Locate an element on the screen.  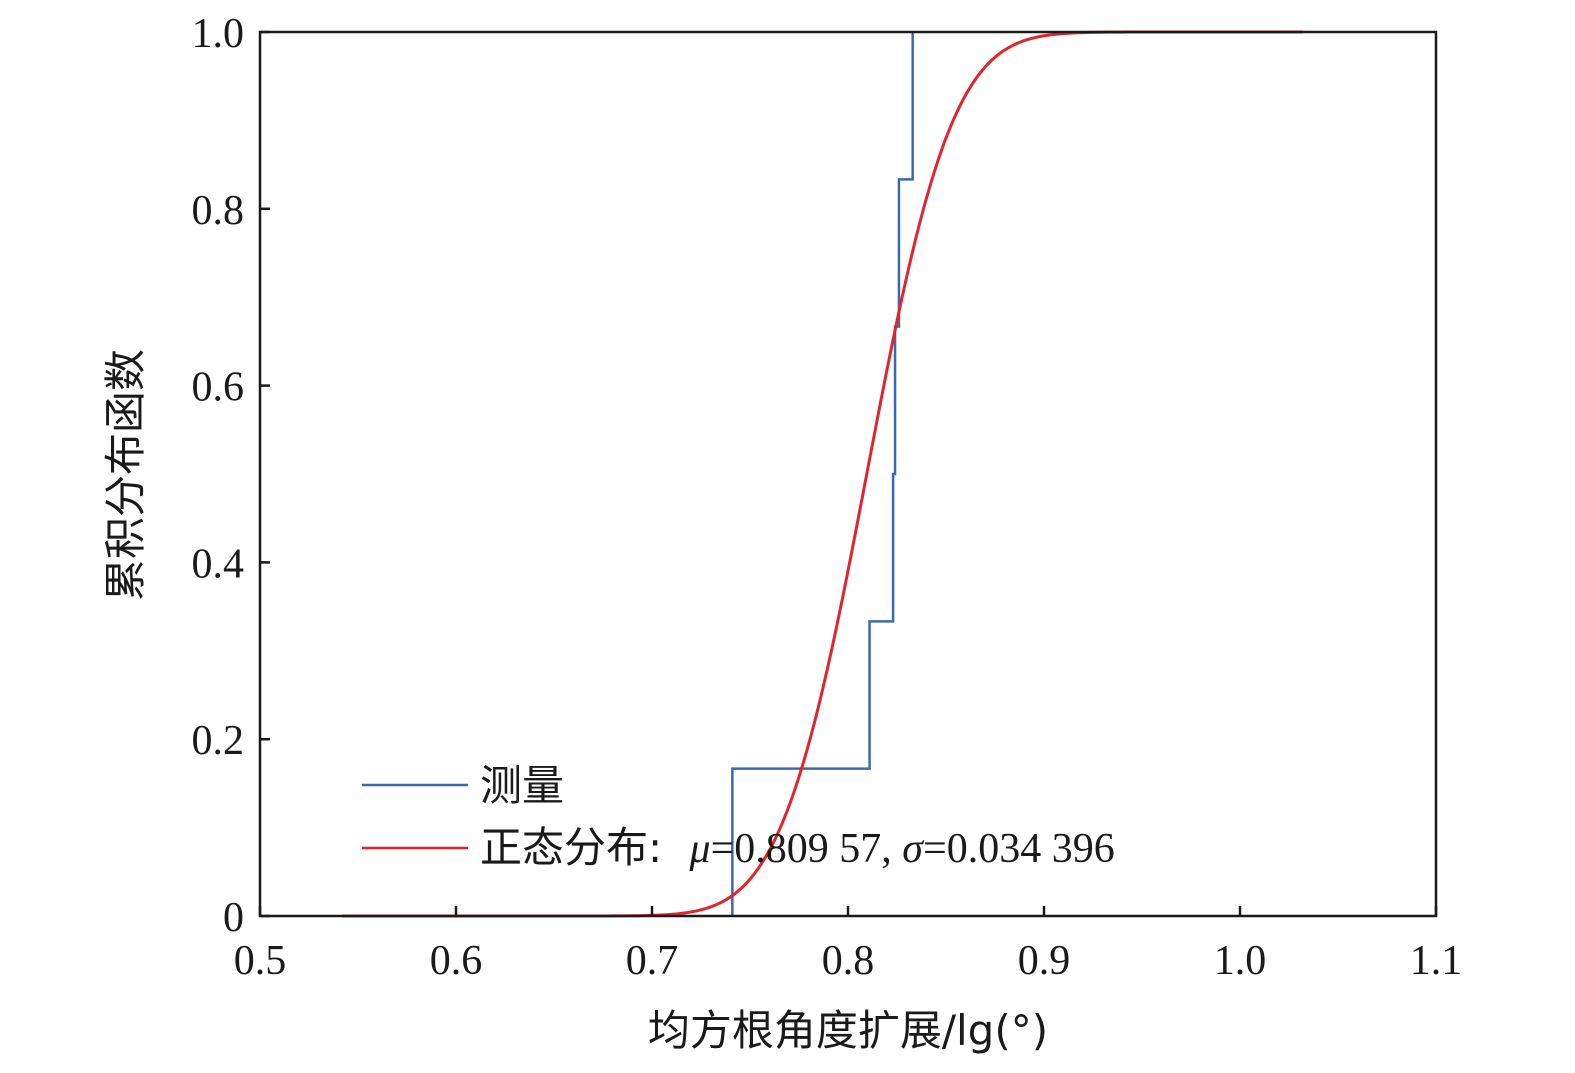
legend-mu-value: =0.809 57, is located at coordinates (807, 849).